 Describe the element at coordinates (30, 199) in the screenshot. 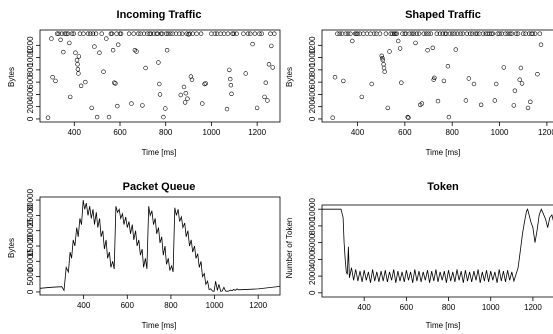

I see `y-tick-label: 30000` at that location.